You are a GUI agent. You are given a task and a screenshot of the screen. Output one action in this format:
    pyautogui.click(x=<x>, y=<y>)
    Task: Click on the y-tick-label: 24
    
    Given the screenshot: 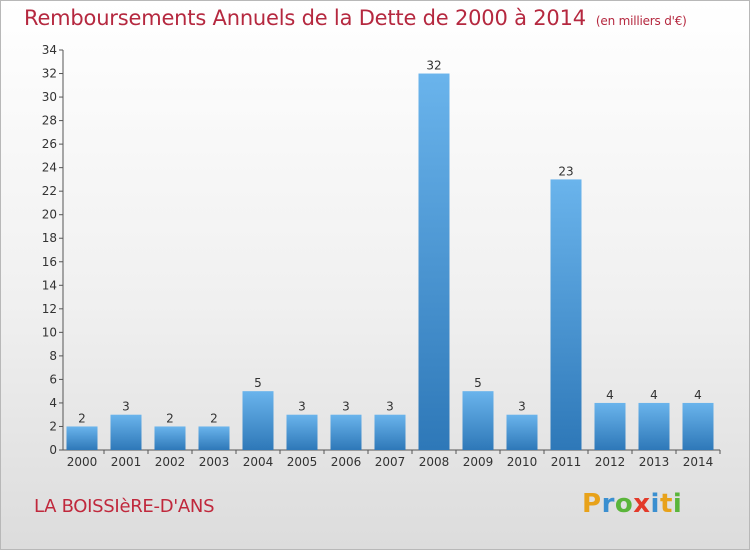 What is the action you would take?
    pyautogui.click(x=49, y=168)
    